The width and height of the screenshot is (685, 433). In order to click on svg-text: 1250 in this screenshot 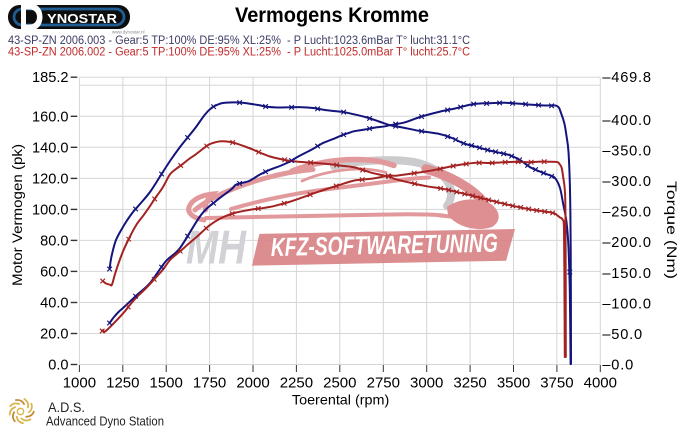, I will do `click(122, 383)`.